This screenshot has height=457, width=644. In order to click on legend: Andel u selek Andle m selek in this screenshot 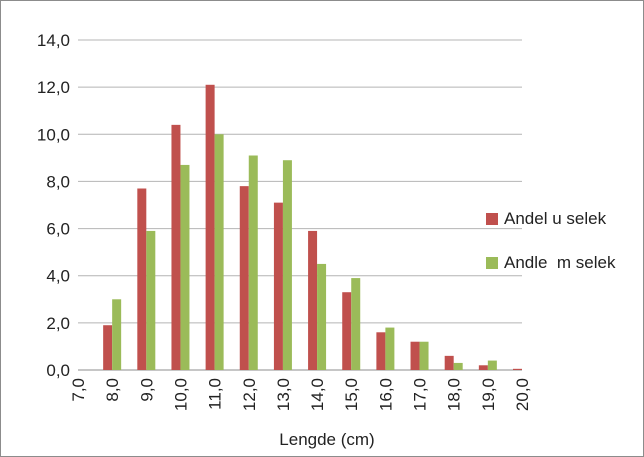, I will do `click(561, 250)`.